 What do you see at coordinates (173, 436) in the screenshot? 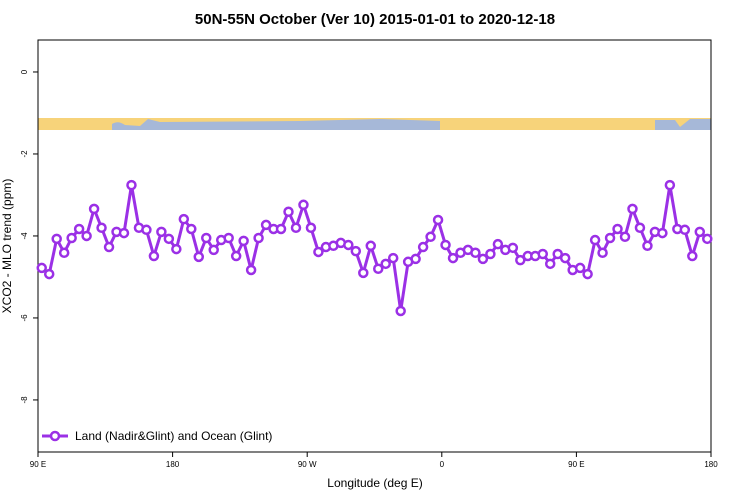
I see `legend-label: Land (Nadir&Glint) and Ocean (Glint)` at bounding box center [173, 436].